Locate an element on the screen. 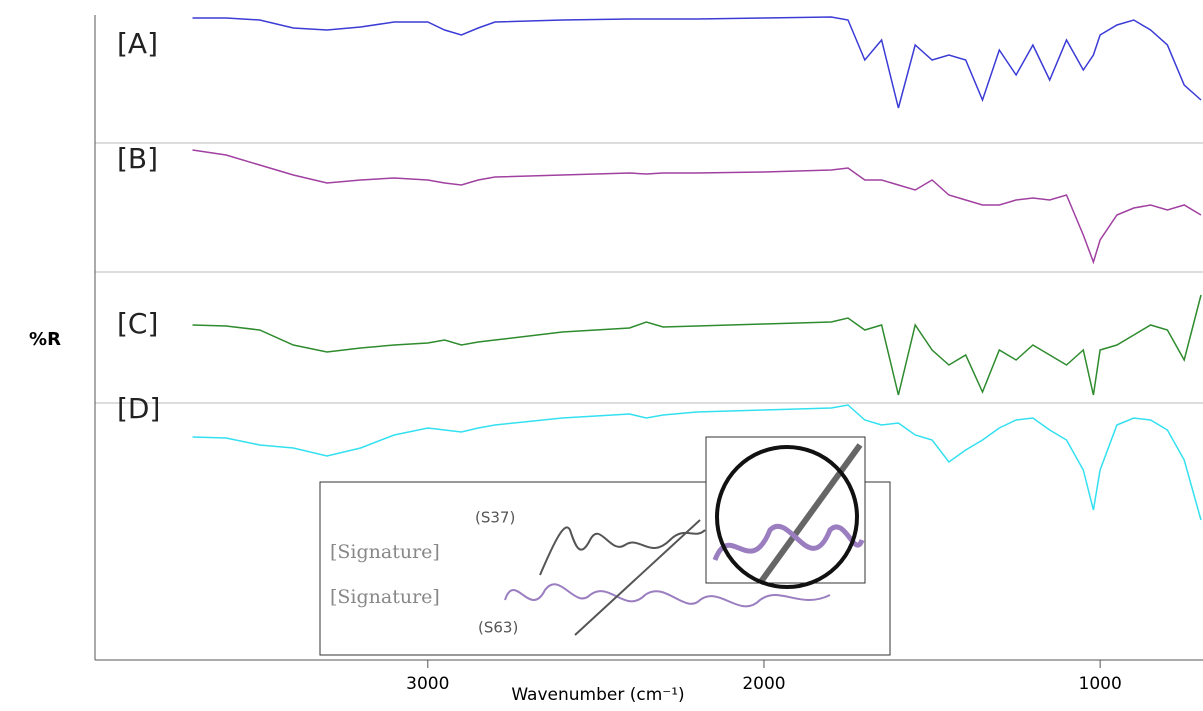 This screenshot has height=711, width=1203. x-tick-label: 2000 is located at coordinates (763, 684).